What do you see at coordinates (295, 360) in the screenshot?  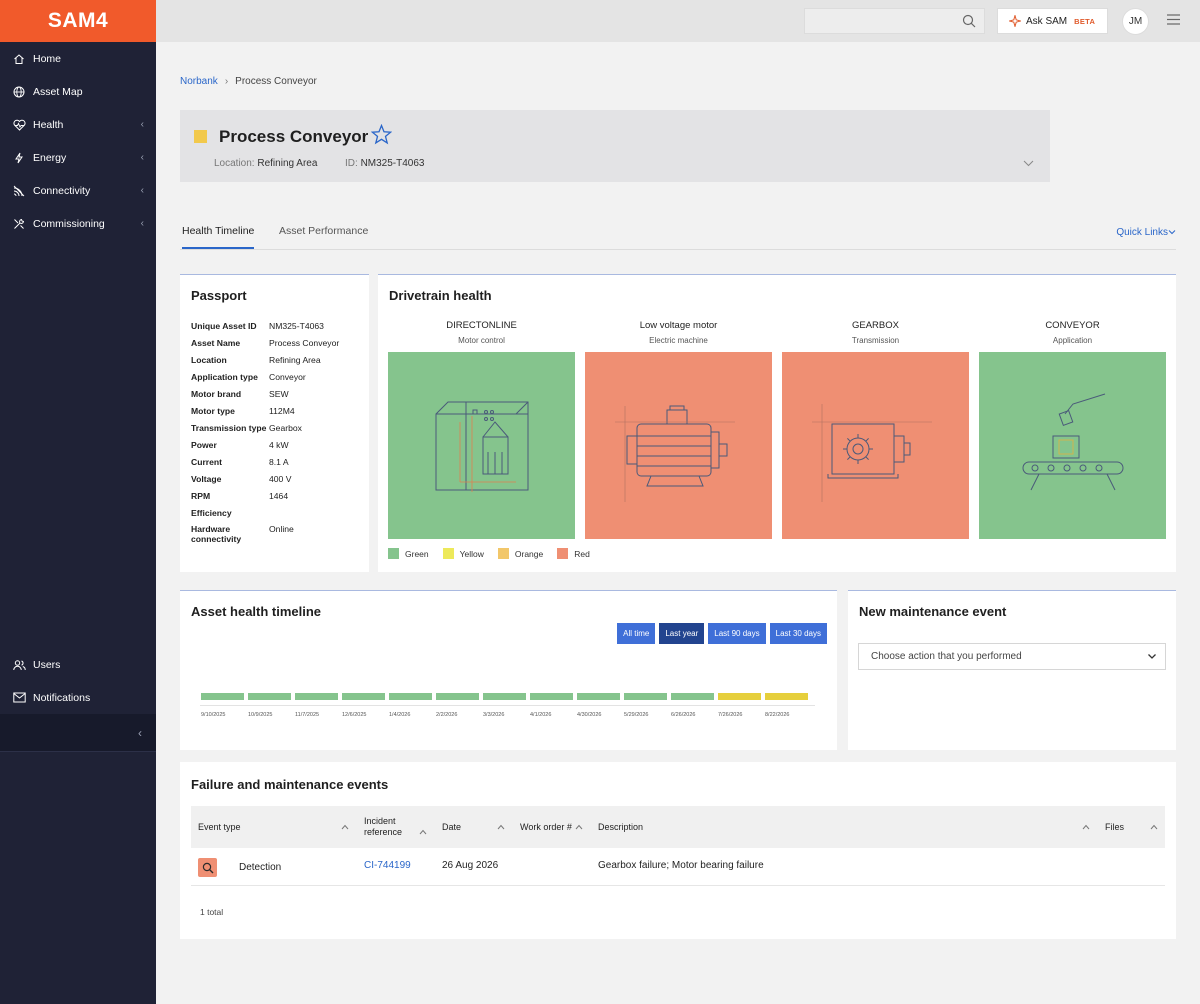 I see `passport-value: Refining Area` at bounding box center [295, 360].